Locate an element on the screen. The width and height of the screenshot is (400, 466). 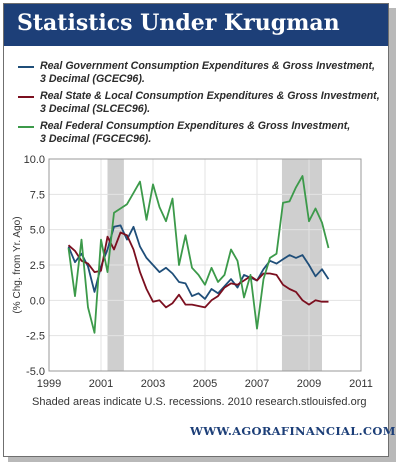
brand-url: WWW.AGORAFINANCIAL.COM is located at coordinates (293, 431).